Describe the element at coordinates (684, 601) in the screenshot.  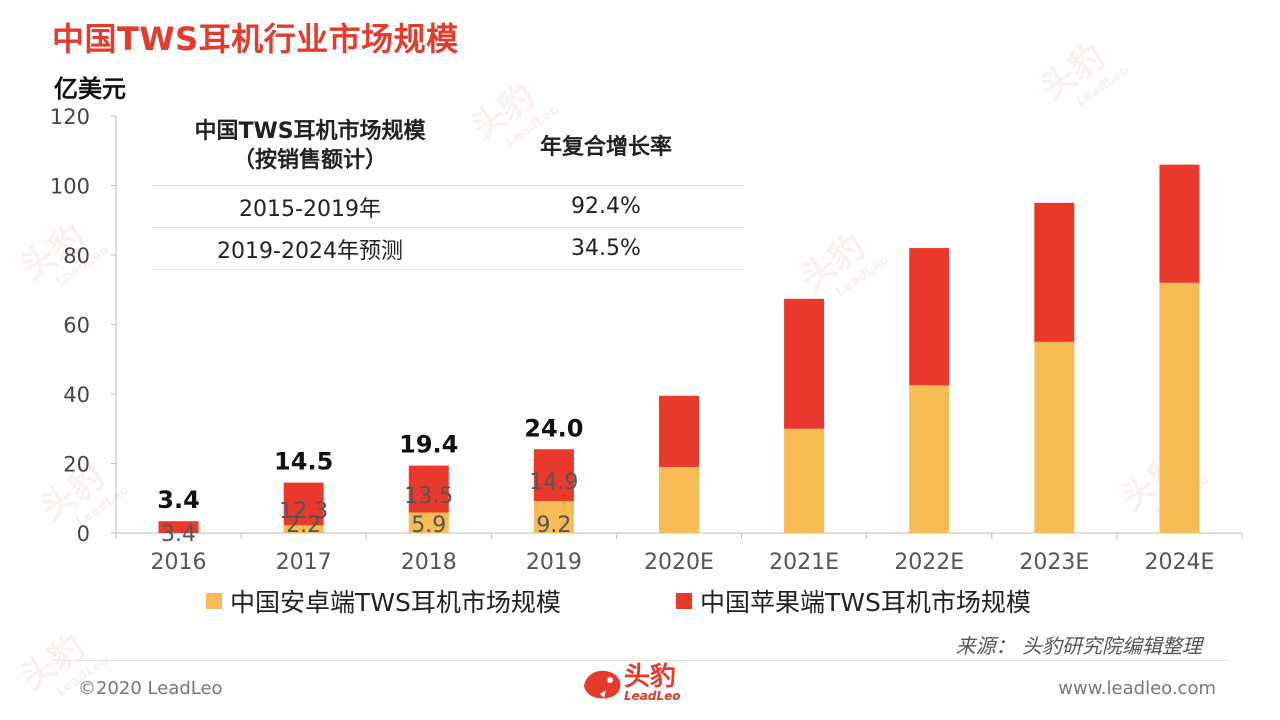
I see `legend-swatch-apple` at that location.